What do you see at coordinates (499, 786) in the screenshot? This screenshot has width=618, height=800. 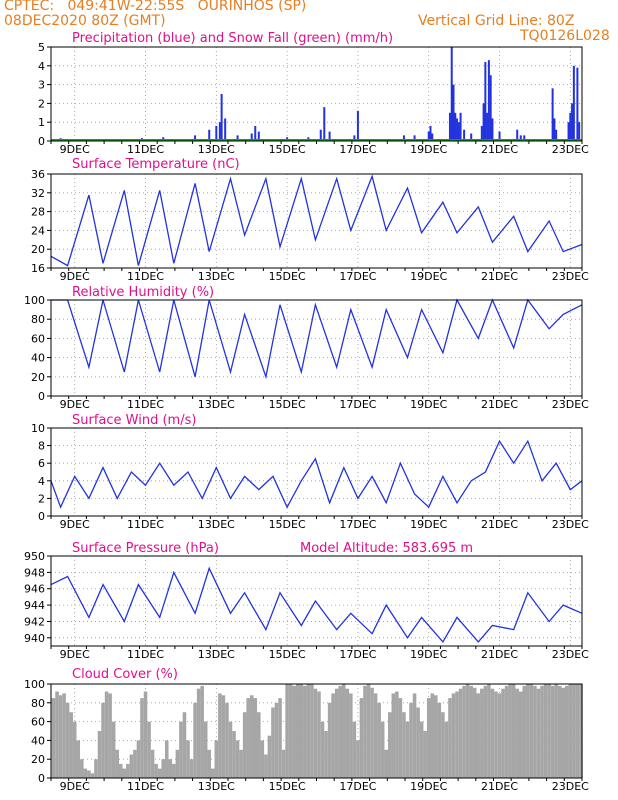 I see `x-tick-label: 21DEC` at bounding box center [499, 786].